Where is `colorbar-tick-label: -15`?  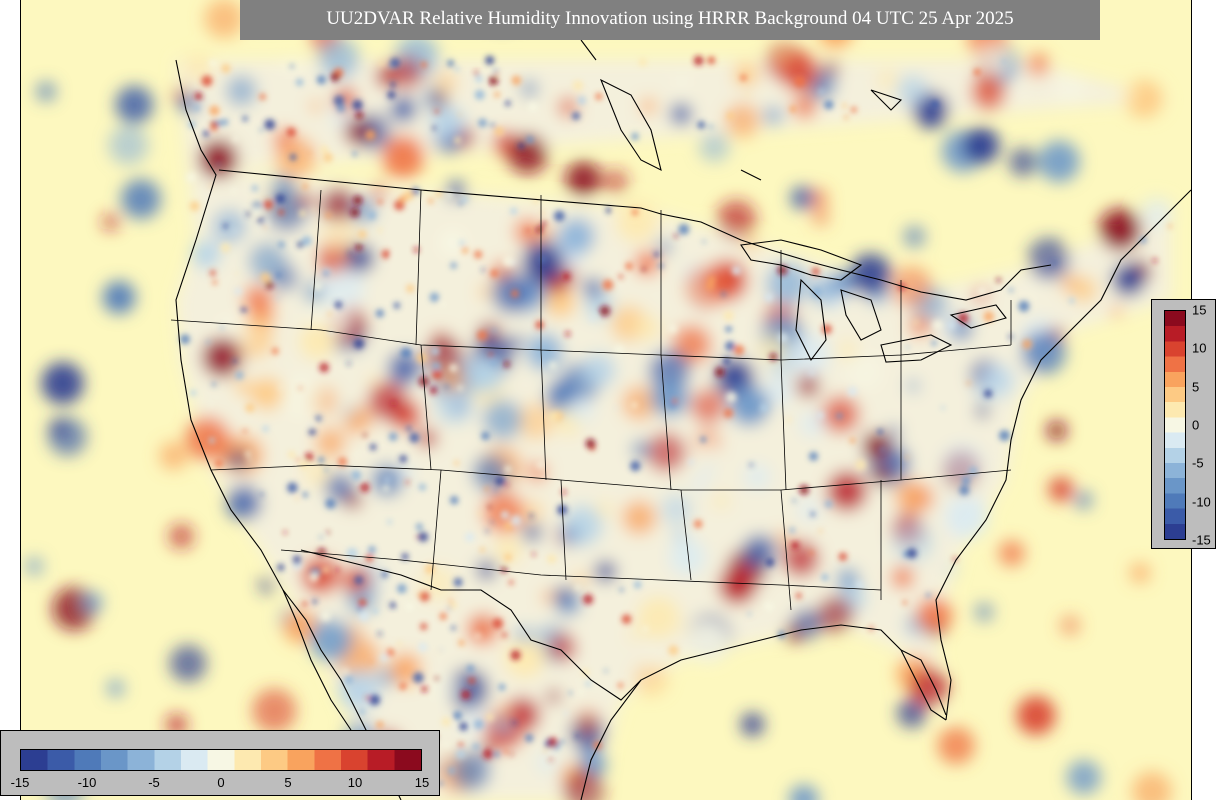 colorbar-tick-label: -15 is located at coordinates (1201, 540).